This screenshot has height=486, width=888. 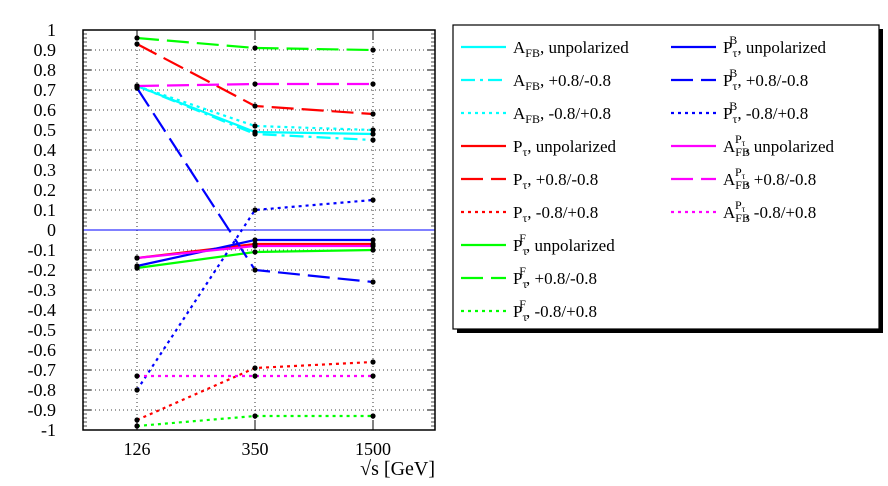 I want to click on y-tick-label: -0.9, so click(x=42, y=410).